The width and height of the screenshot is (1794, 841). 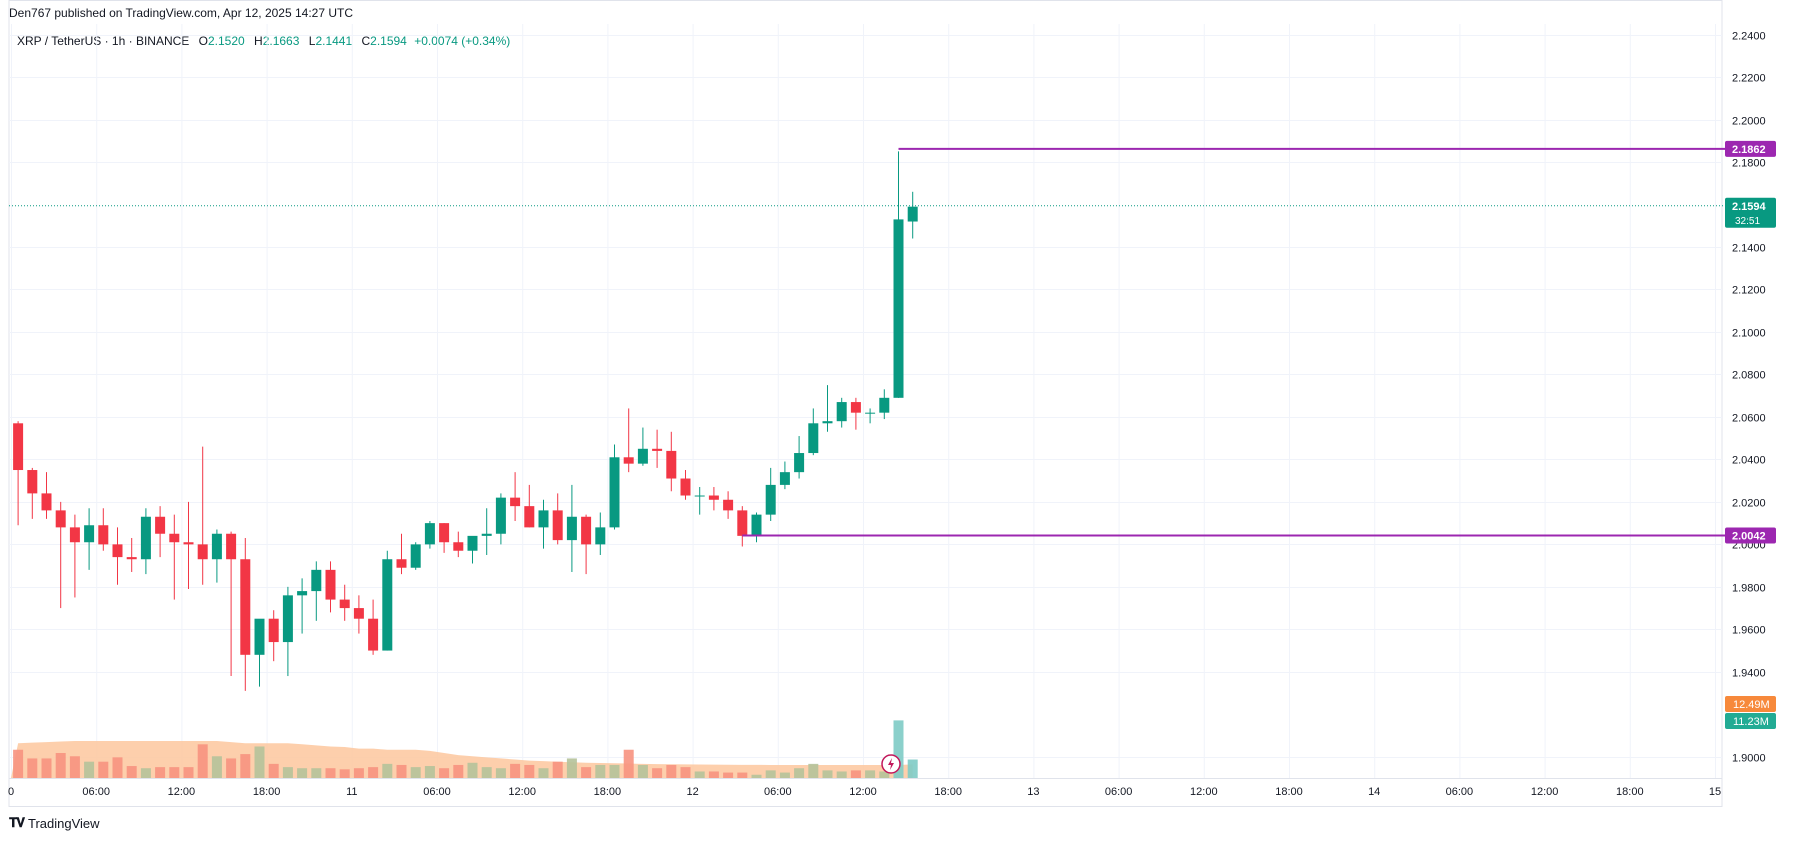 I want to click on x-tick-label: 12, so click(x=692, y=792).